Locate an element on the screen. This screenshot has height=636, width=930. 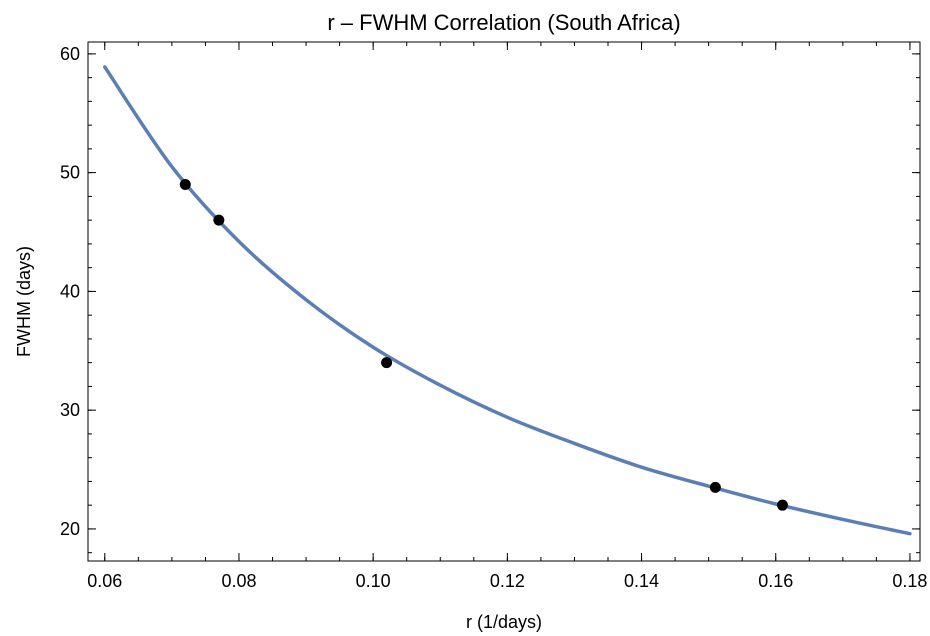
chart-title: r – FWHM Correlation (South Africa) is located at coordinates (503, 22).